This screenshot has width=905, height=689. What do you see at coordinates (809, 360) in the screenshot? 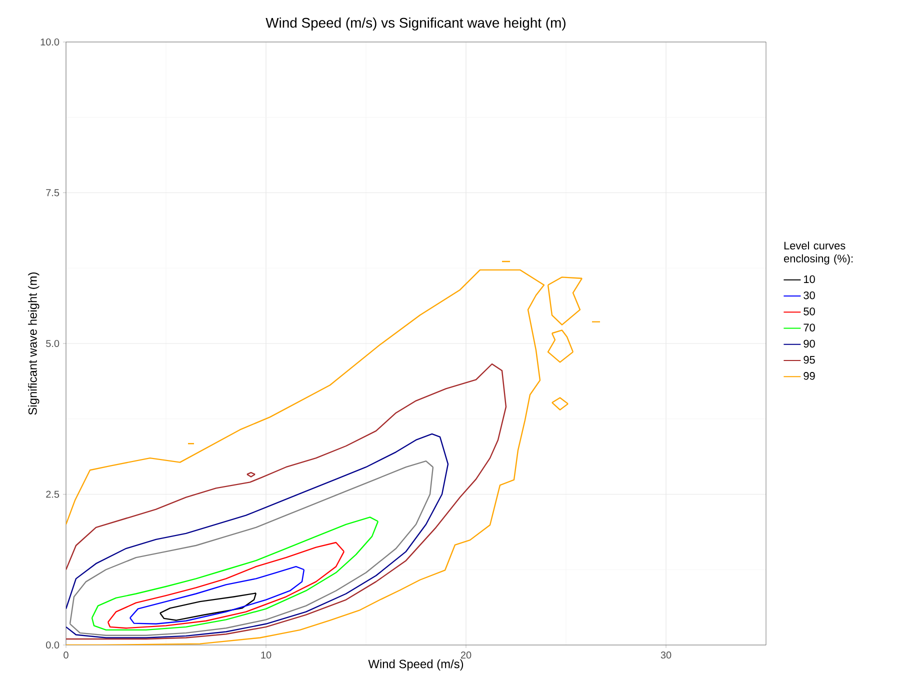
I see `legend-label: 95` at bounding box center [809, 360].